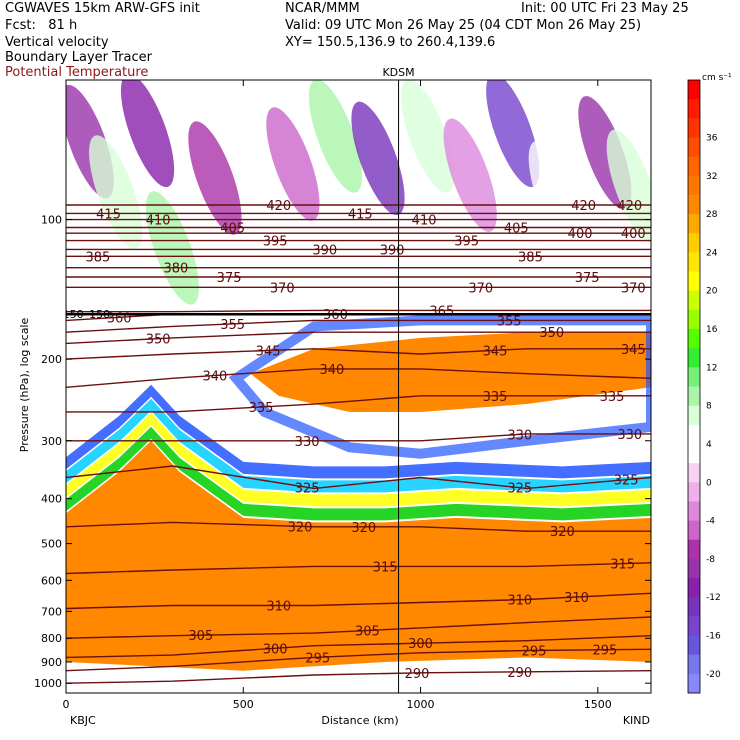 The width and height of the screenshot is (740, 740). Describe the element at coordinates (712, 330) in the screenshot. I see `colorbar-label: 16` at that location.